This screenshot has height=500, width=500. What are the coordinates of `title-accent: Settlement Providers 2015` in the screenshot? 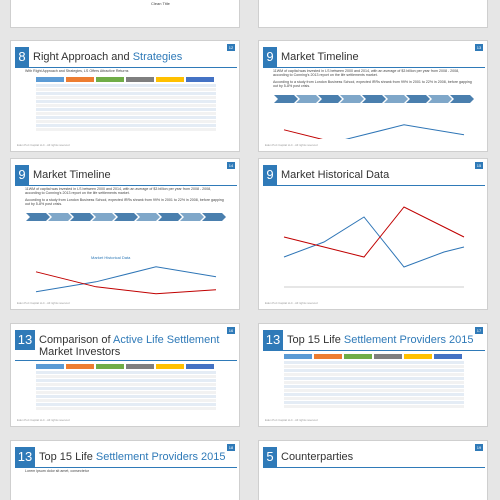 It's located at (160, 457).